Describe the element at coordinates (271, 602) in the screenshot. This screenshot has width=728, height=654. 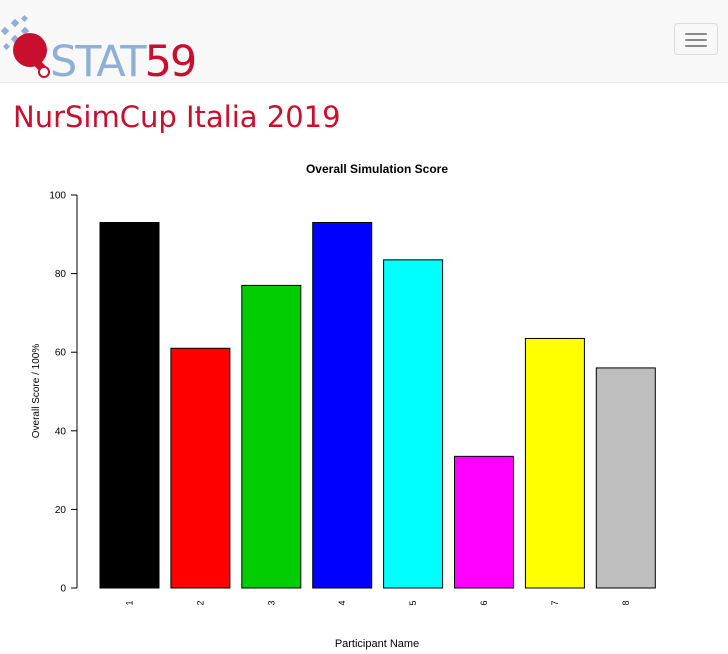
I see `x-tick-label: 3` at that location.